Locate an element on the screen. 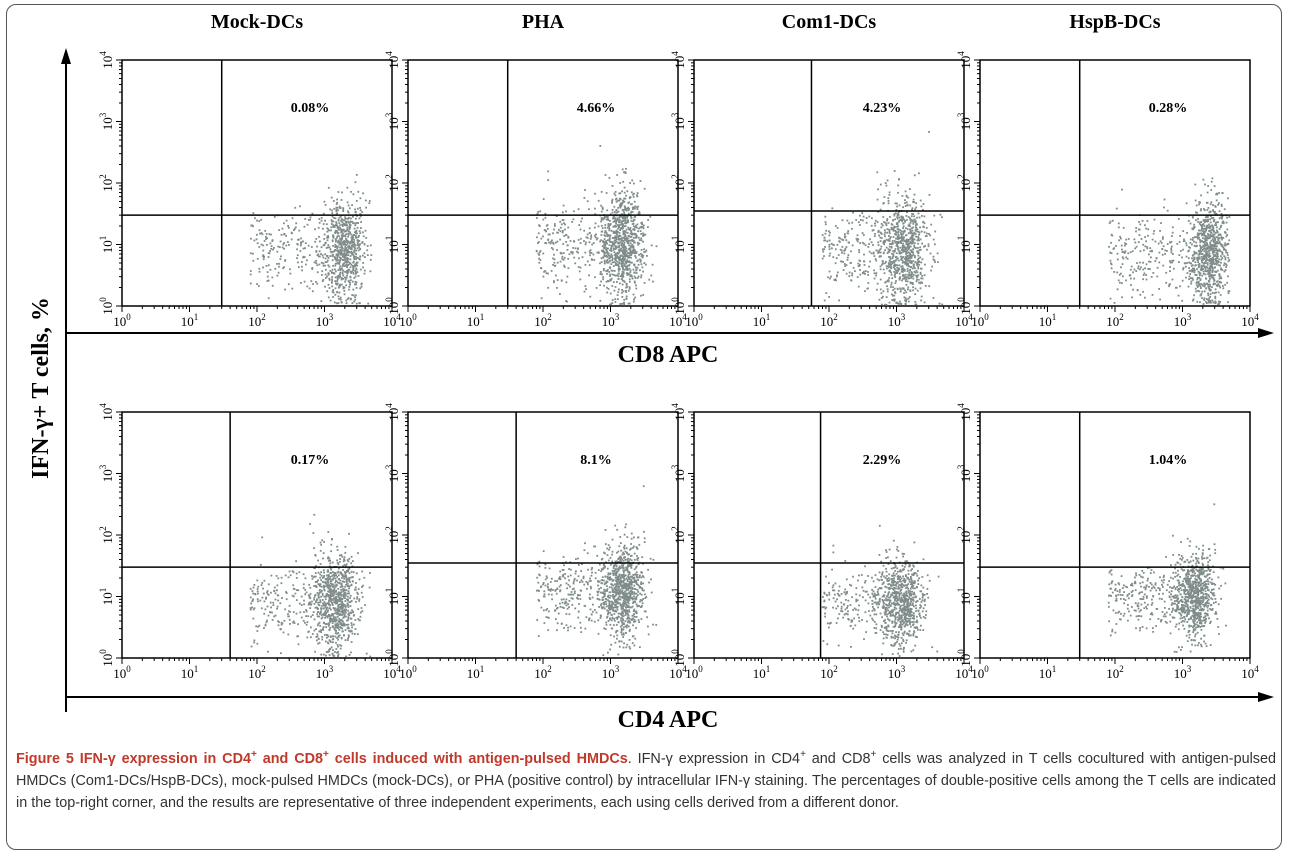 This screenshot has width=1290, height=858. tick-label: 10⁴ is located at coordinates (1250, 320).